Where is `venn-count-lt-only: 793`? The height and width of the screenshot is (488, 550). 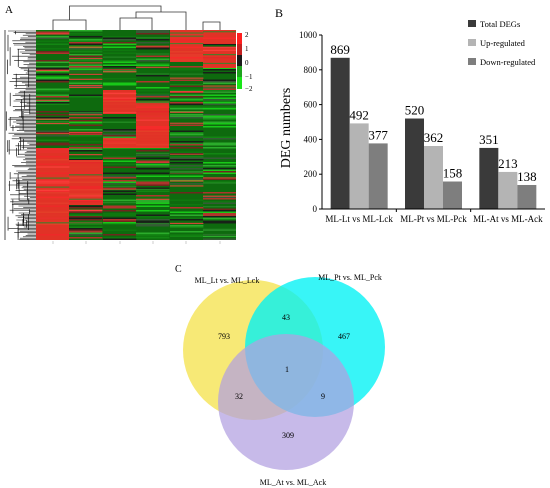 venn-count-lt-only: 793 is located at coordinates (224, 336).